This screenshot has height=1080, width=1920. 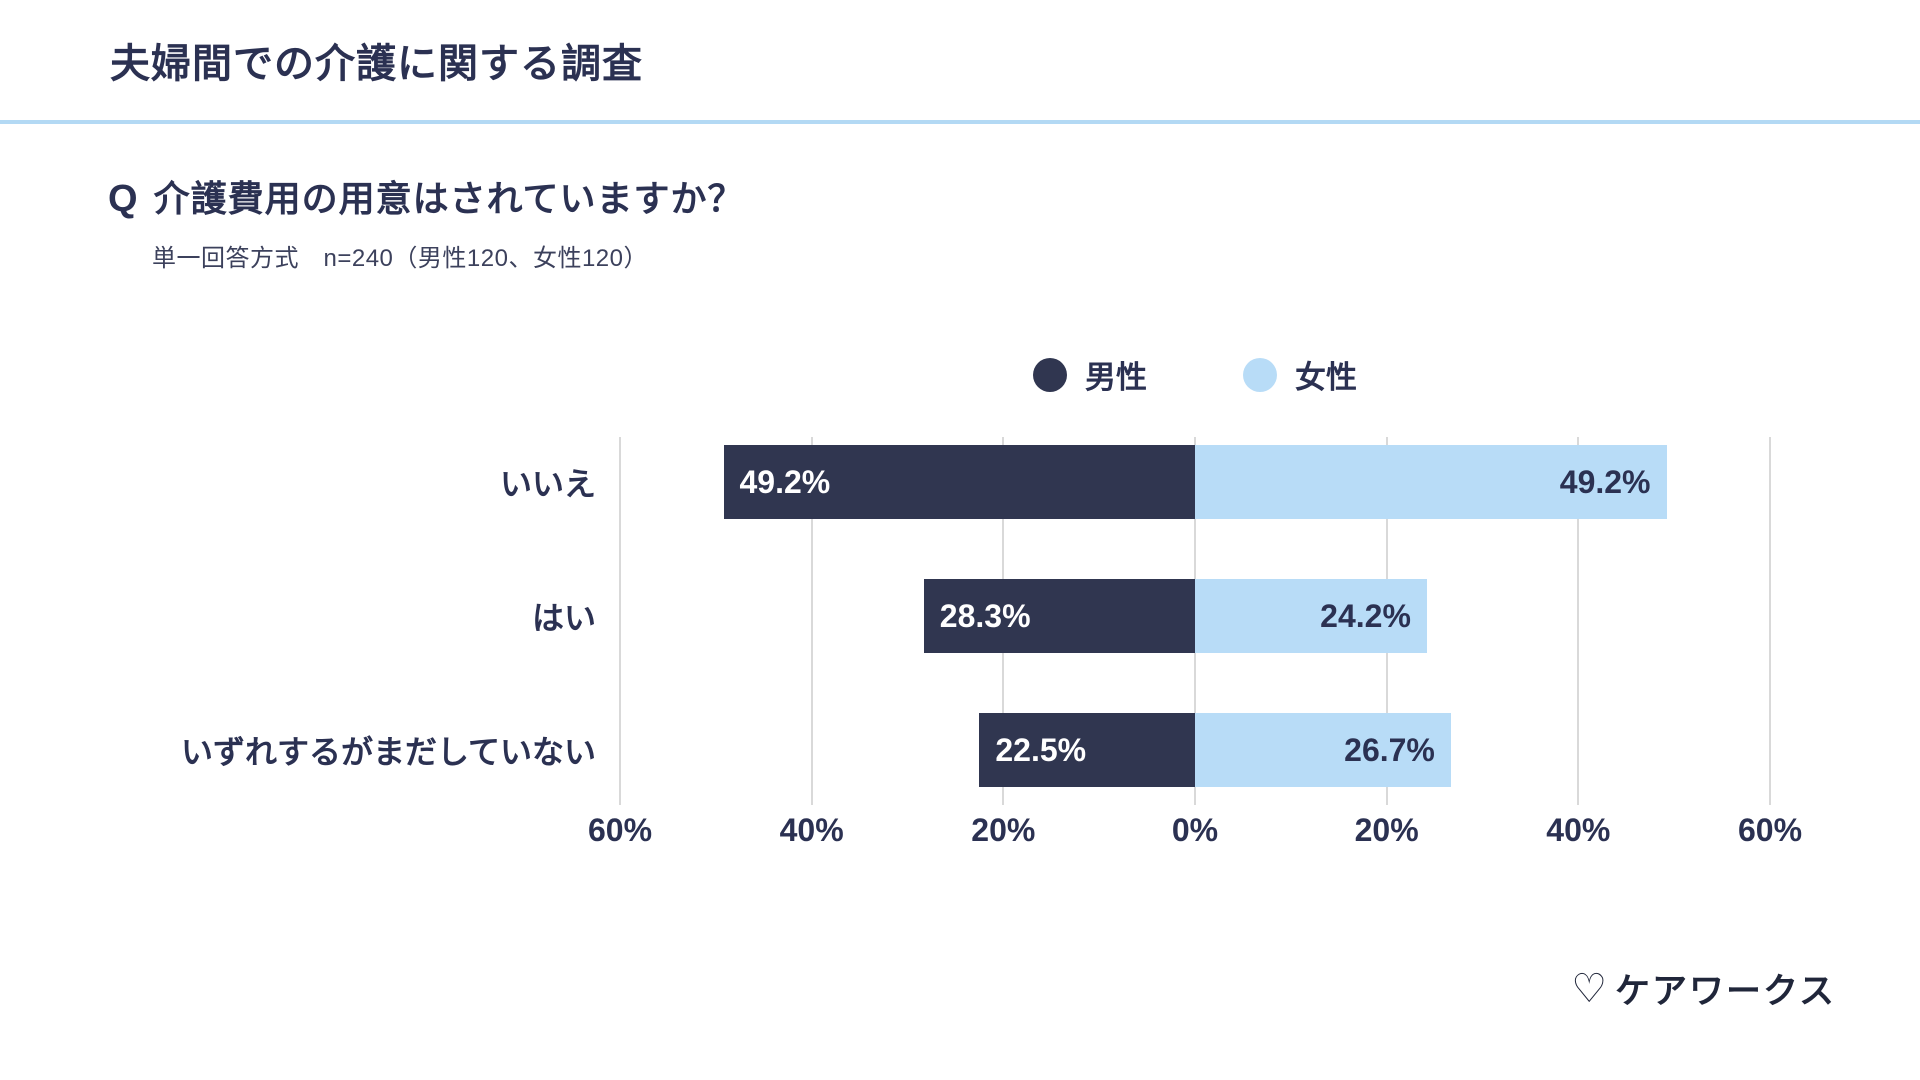 What do you see at coordinates (1326, 377) in the screenshot?
I see `legend-label-female: 女性` at bounding box center [1326, 377].